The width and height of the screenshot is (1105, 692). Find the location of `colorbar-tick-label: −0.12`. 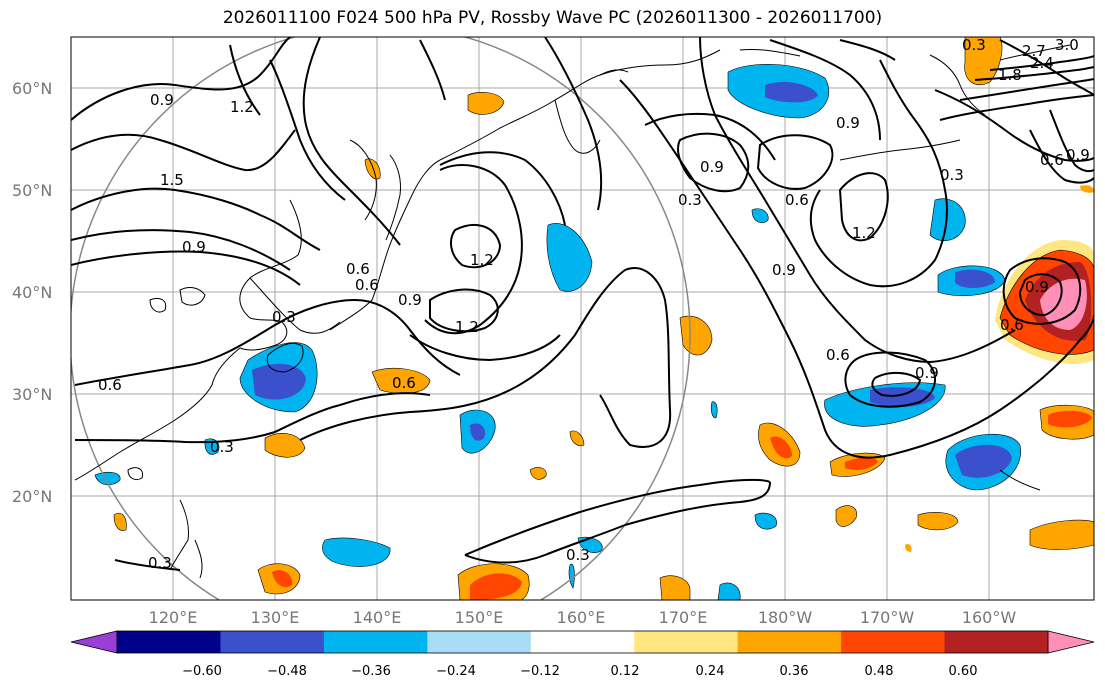

colorbar-tick-label: −0.12 is located at coordinates (540, 671).